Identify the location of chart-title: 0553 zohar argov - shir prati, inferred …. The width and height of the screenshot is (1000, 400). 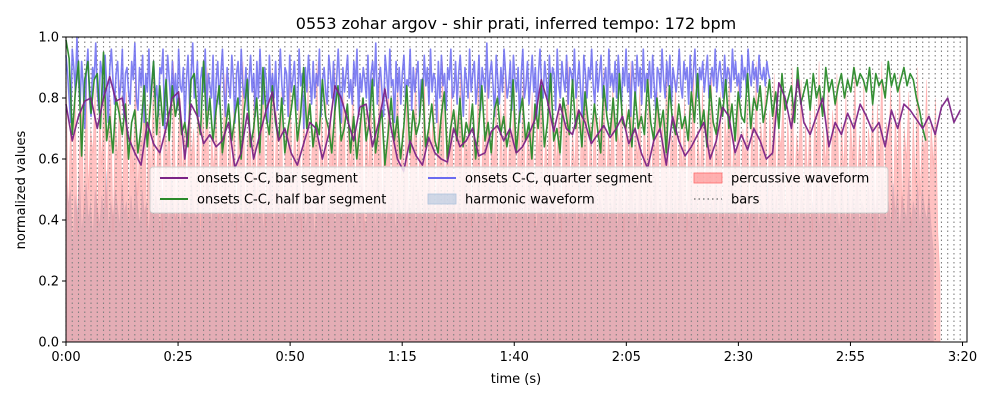
(516, 23).